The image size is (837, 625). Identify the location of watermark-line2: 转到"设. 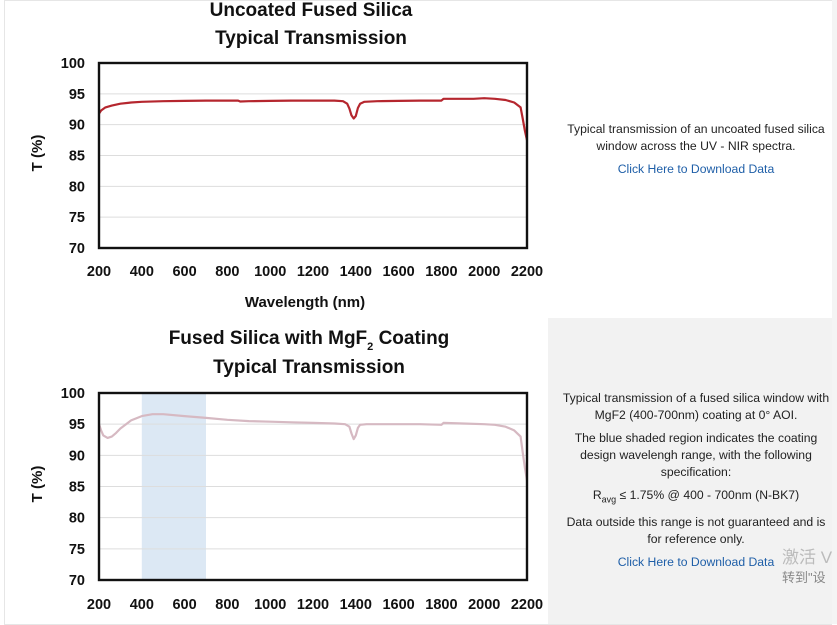
(804, 577).